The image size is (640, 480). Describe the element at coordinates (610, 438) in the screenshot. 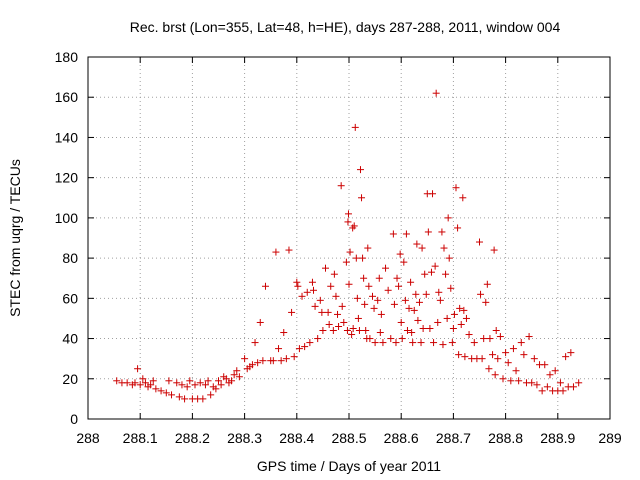

I see `x-tick-label: 289` at that location.